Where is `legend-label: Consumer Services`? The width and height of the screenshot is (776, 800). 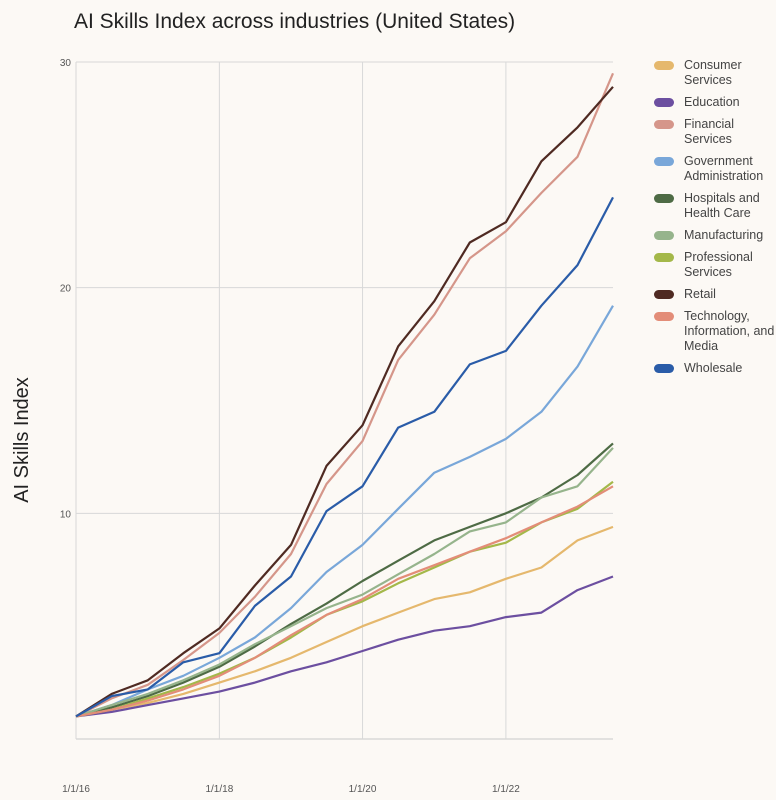 legend-label: Consumer Services is located at coordinates (713, 72).